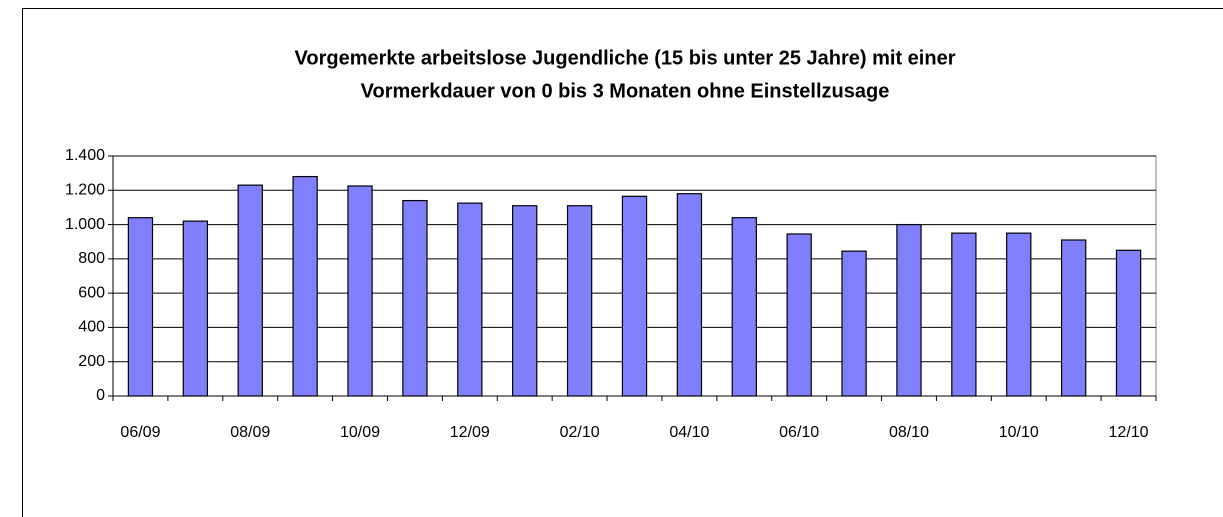 This screenshot has width=1223, height=517. Describe the element at coordinates (909, 432) in the screenshot. I see `x-tick-label: 08/10` at that location.